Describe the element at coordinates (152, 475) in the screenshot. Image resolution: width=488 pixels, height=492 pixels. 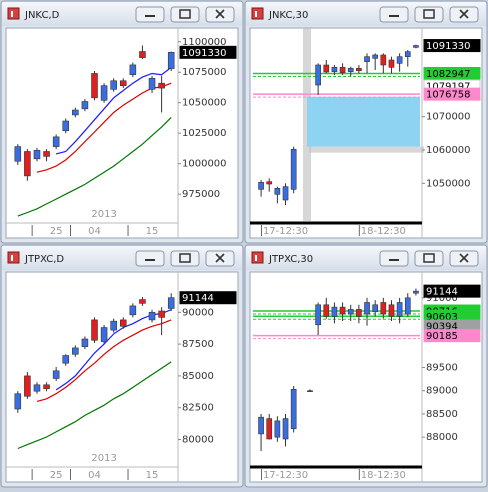
I see `x-tick-label: 15` at that location.